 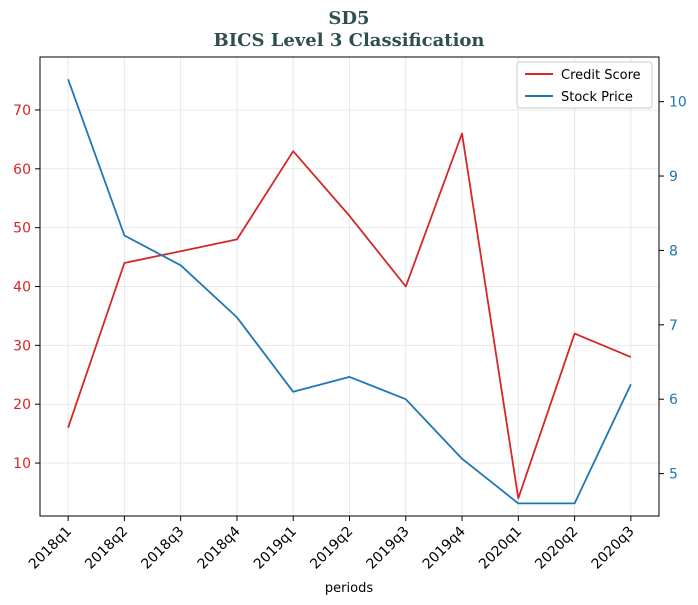 I want to click on y-left-tick-label: 70, so click(x=22, y=111).